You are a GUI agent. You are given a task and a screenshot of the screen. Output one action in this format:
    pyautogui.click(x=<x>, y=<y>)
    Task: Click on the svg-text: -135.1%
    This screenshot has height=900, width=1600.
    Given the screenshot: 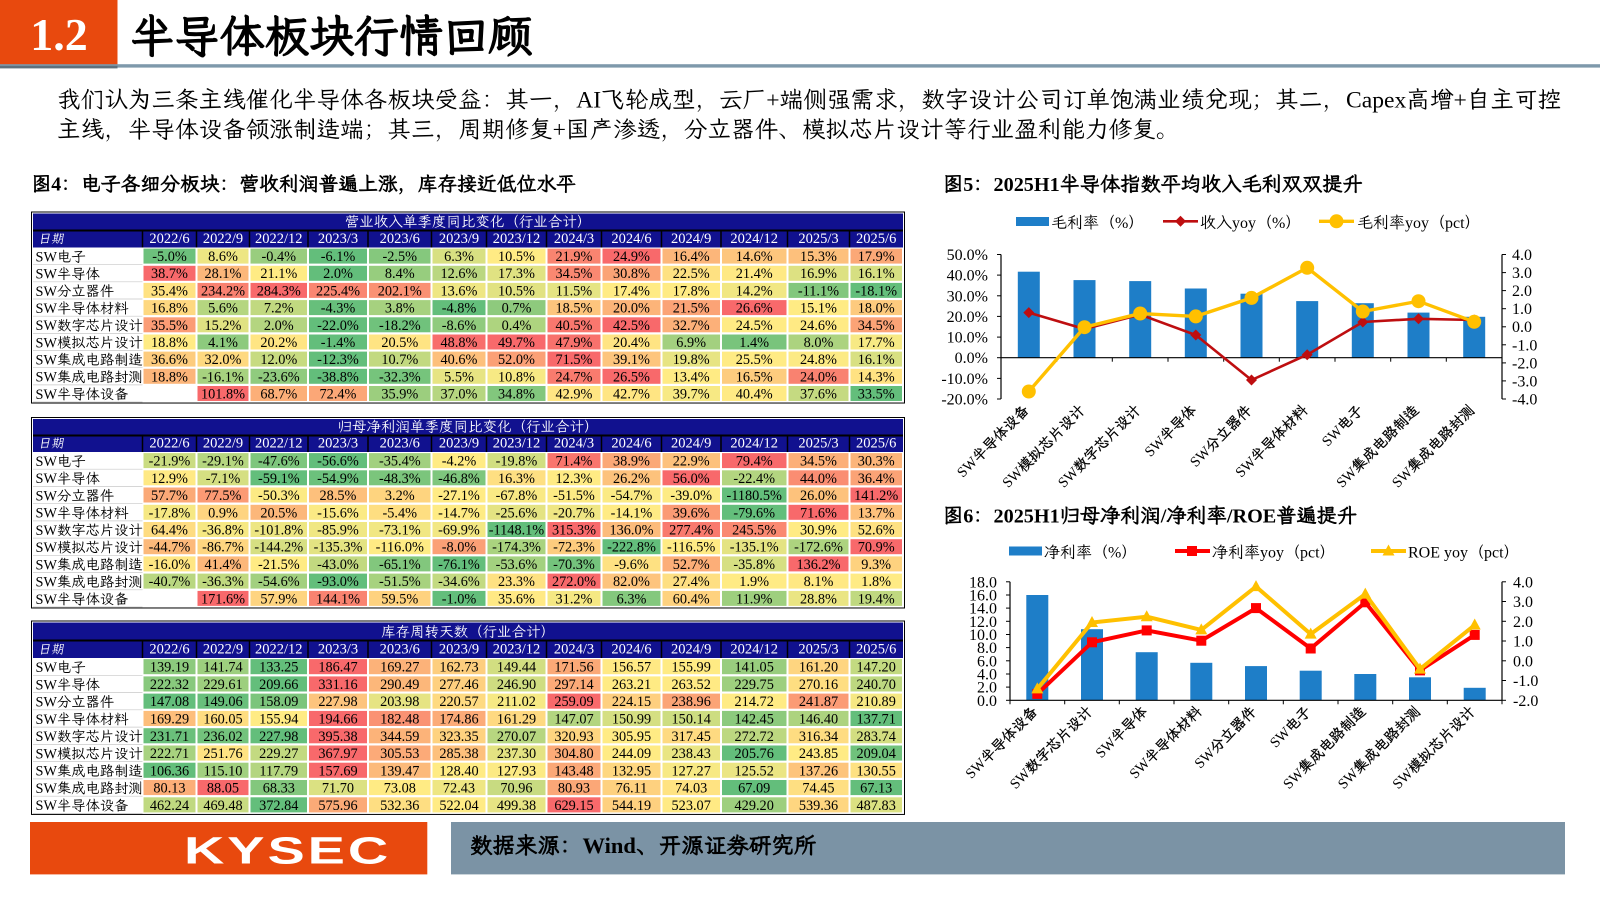 What is the action you would take?
    pyautogui.click(x=754, y=548)
    